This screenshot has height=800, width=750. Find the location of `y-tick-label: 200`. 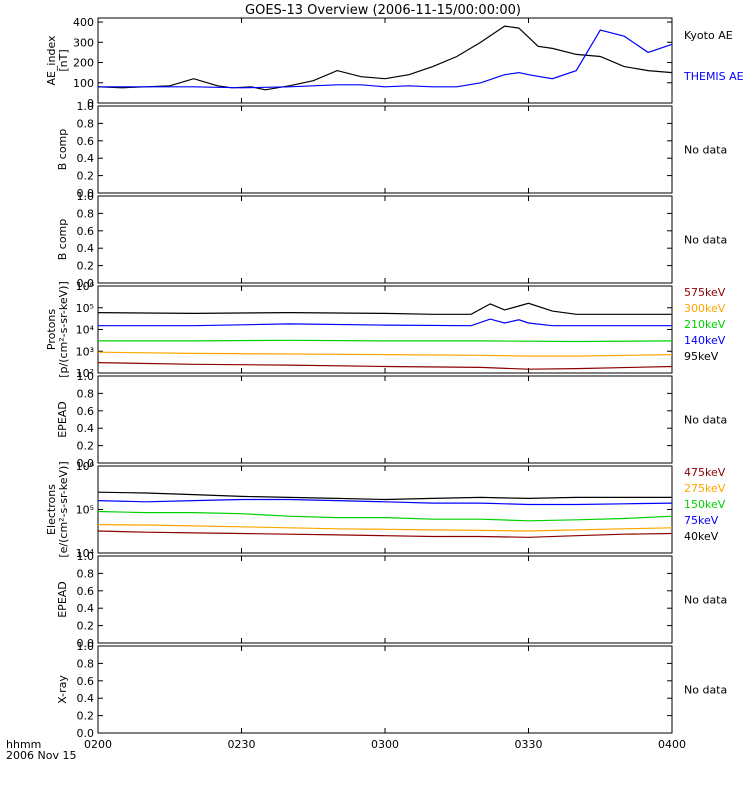

y-tick-label: 200 is located at coordinates (83, 63).